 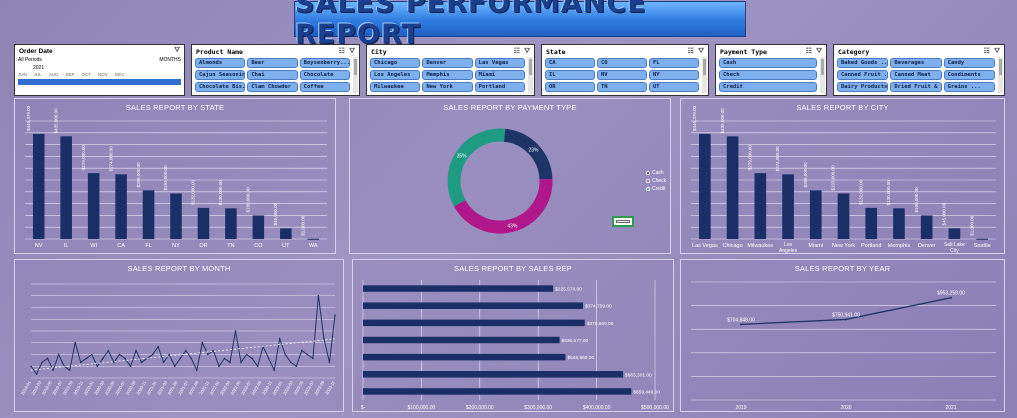 I want to click on timeline-month-2: AUG, so click(x=53, y=74).